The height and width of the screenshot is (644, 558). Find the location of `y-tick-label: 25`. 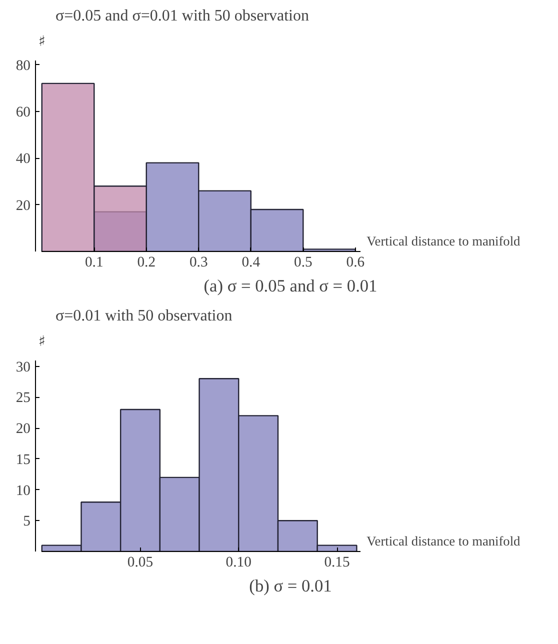

y-tick-label: 25 is located at coordinates (23, 398).